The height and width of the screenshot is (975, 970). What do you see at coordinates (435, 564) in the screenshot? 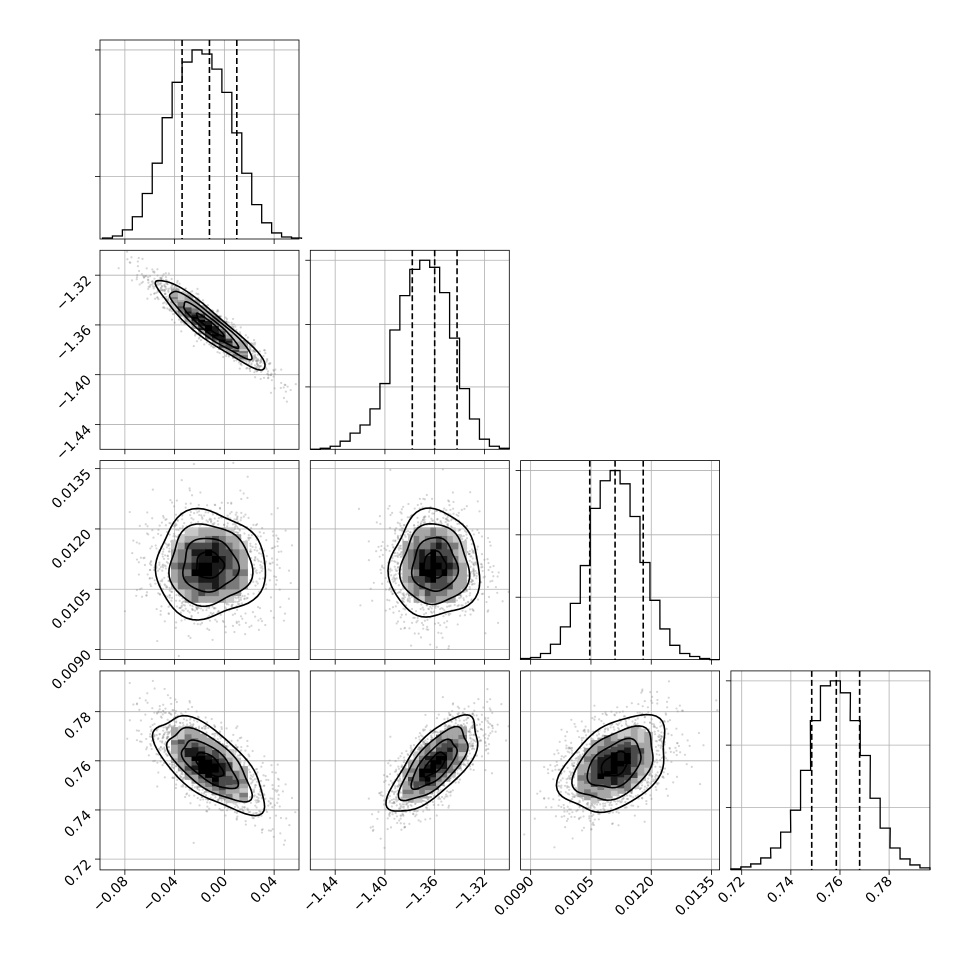
I see `contour-line` at bounding box center [435, 564].